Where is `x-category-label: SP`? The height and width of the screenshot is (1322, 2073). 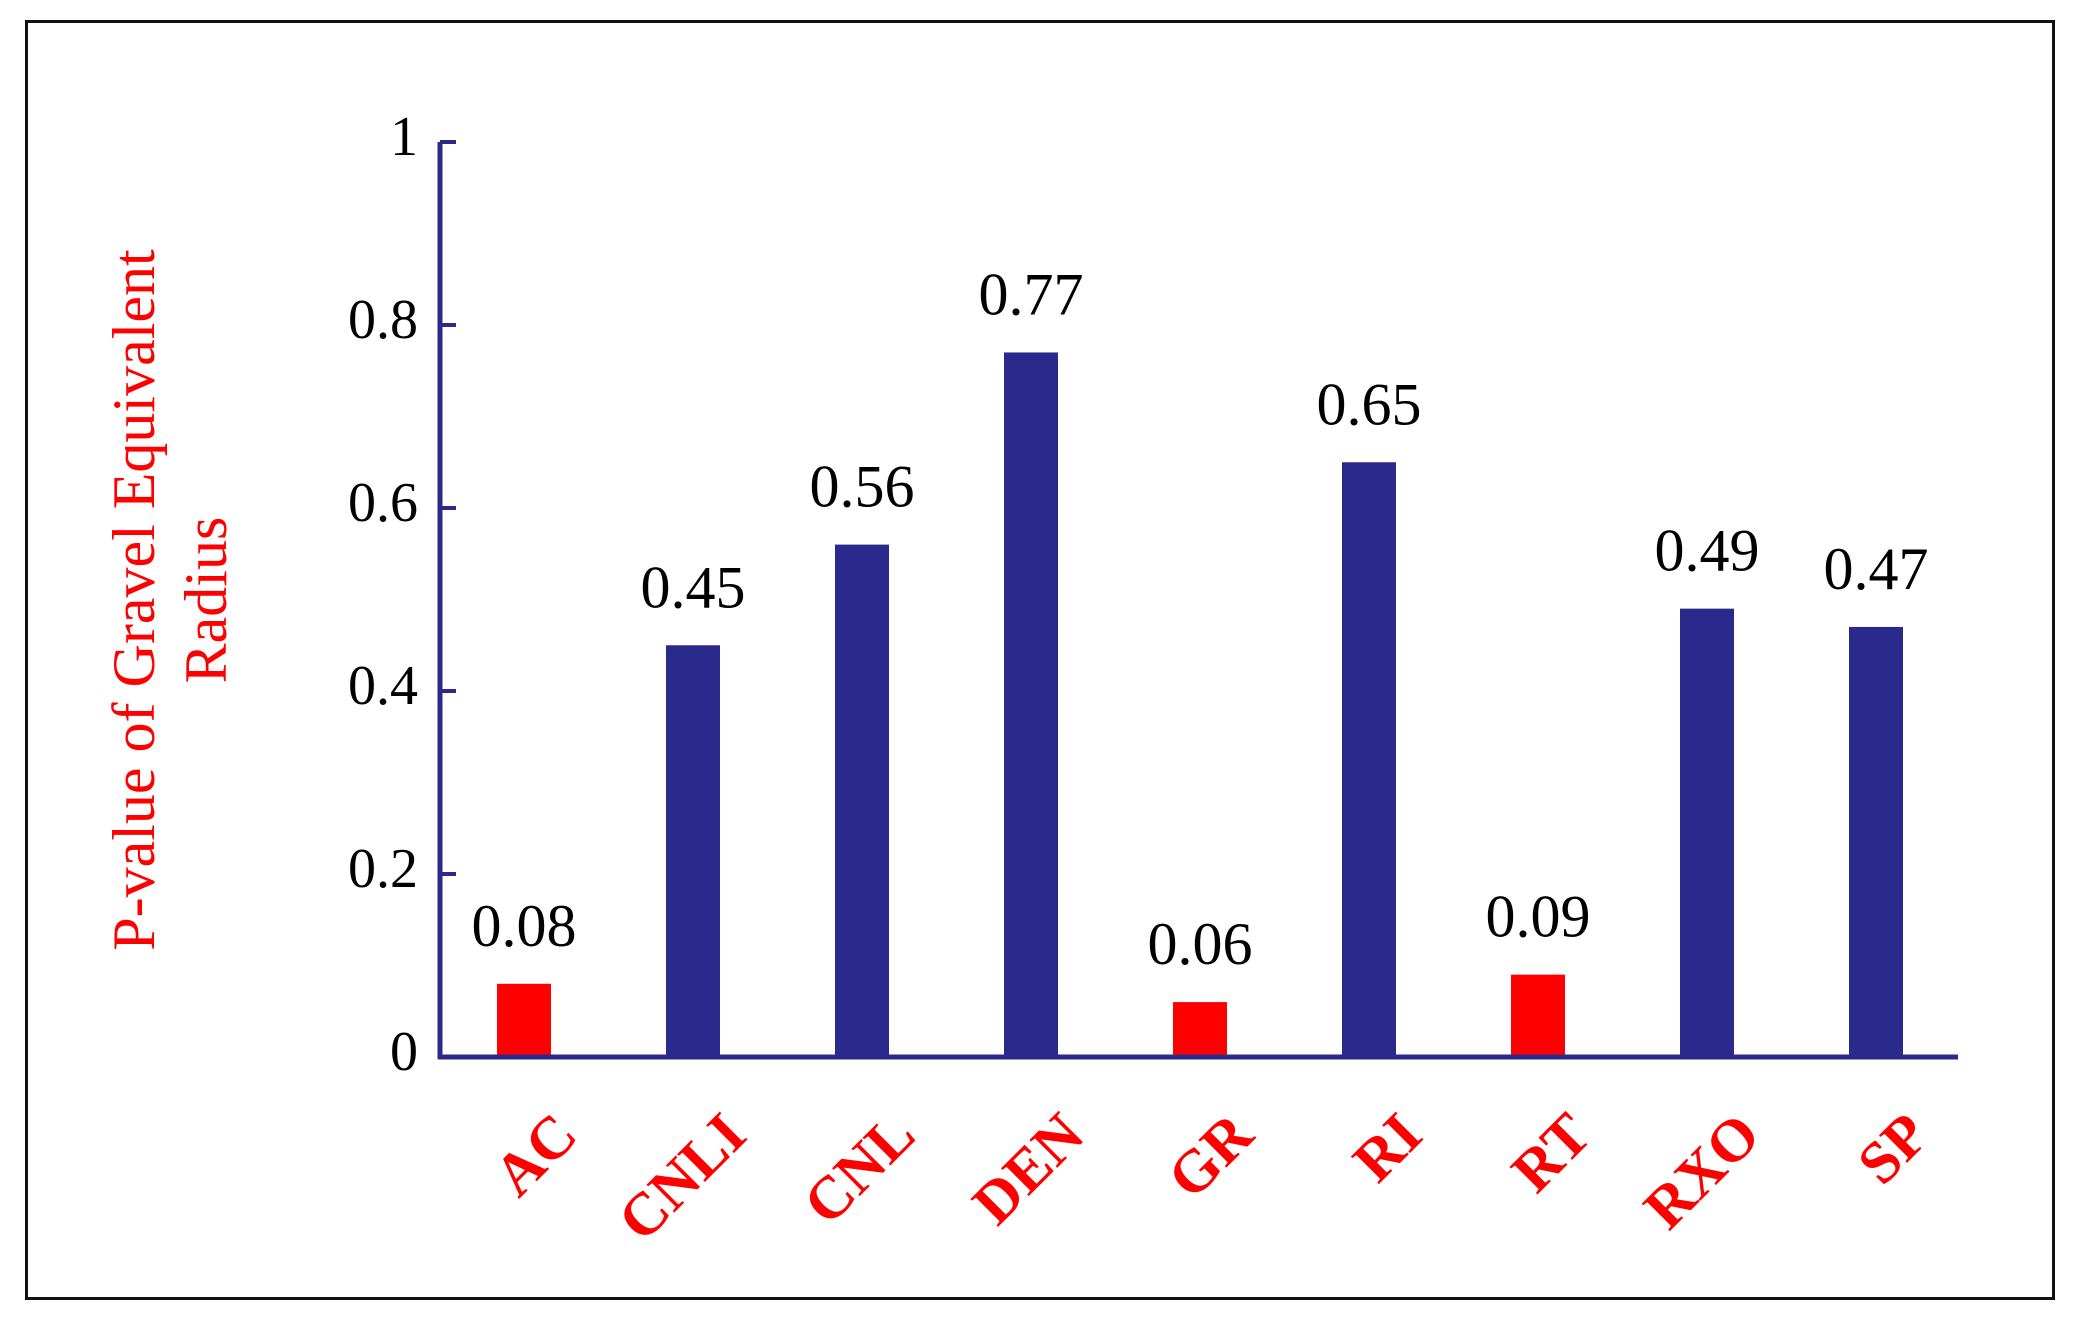
x-category-label: SP is located at coordinates (1893, 1149).